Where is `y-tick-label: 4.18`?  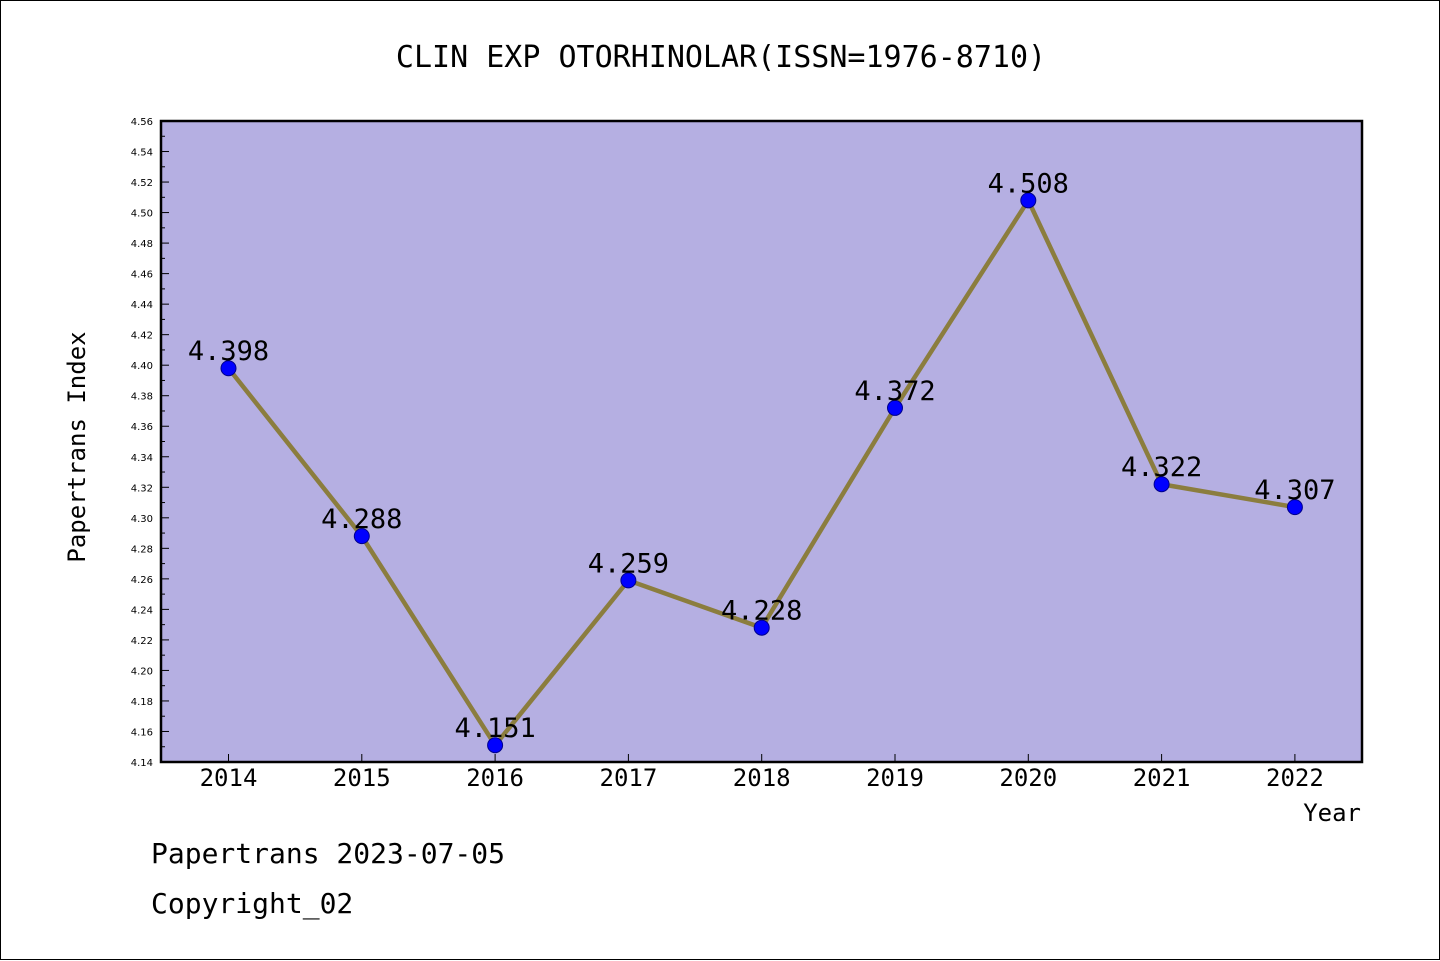
y-tick-label: 4.18 is located at coordinates (142, 702).